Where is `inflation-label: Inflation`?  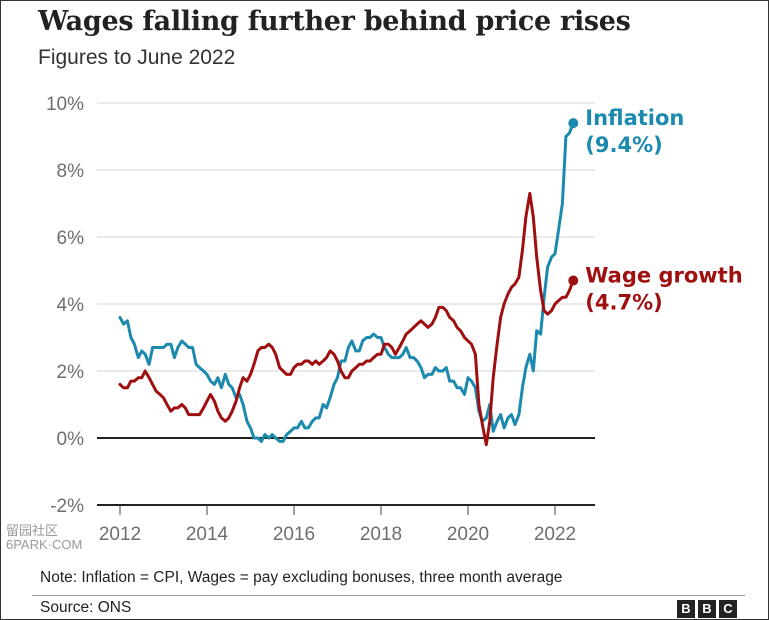
inflation-label: Inflation is located at coordinates (634, 118).